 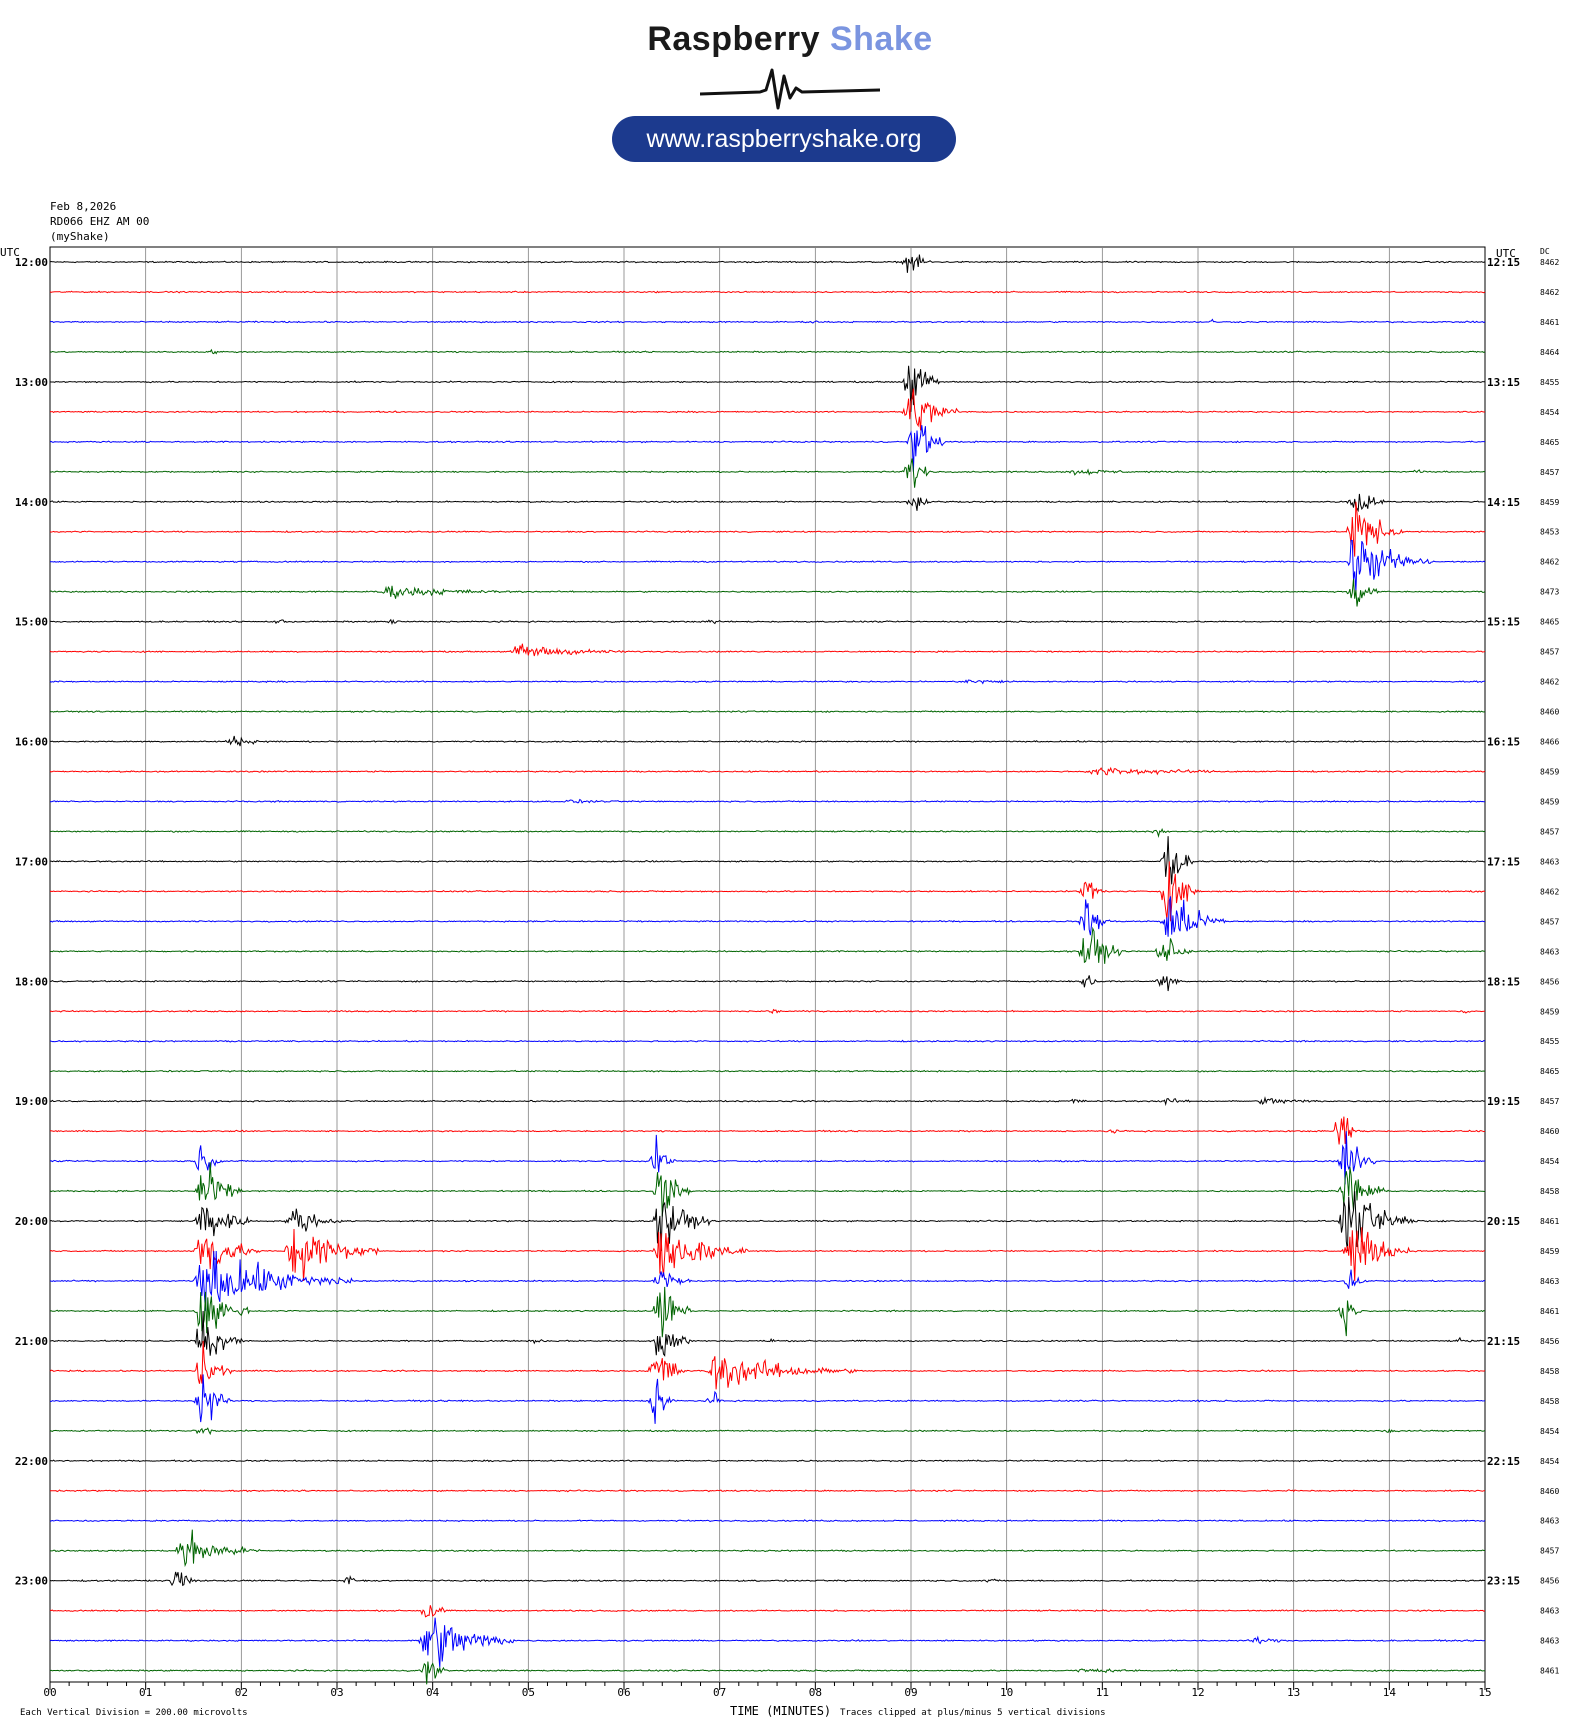 What do you see at coordinates (10, 252) in the screenshot?
I see `left-utc-label: UTC` at bounding box center [10, 252].